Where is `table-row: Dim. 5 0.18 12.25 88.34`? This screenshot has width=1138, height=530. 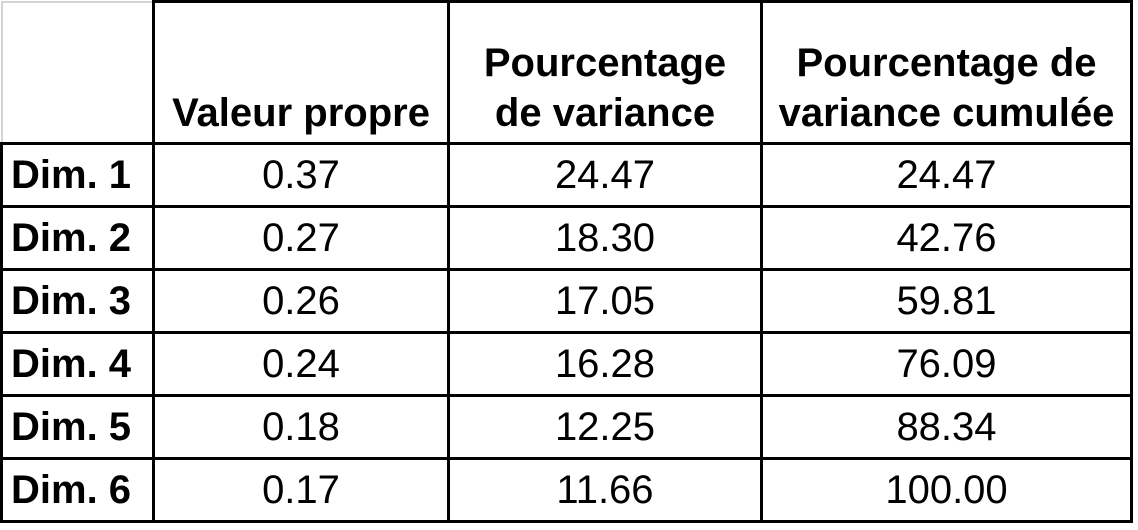
table-row: Dim. 5 0.18 12.25 88.34 is located at coordinates (566, 427).